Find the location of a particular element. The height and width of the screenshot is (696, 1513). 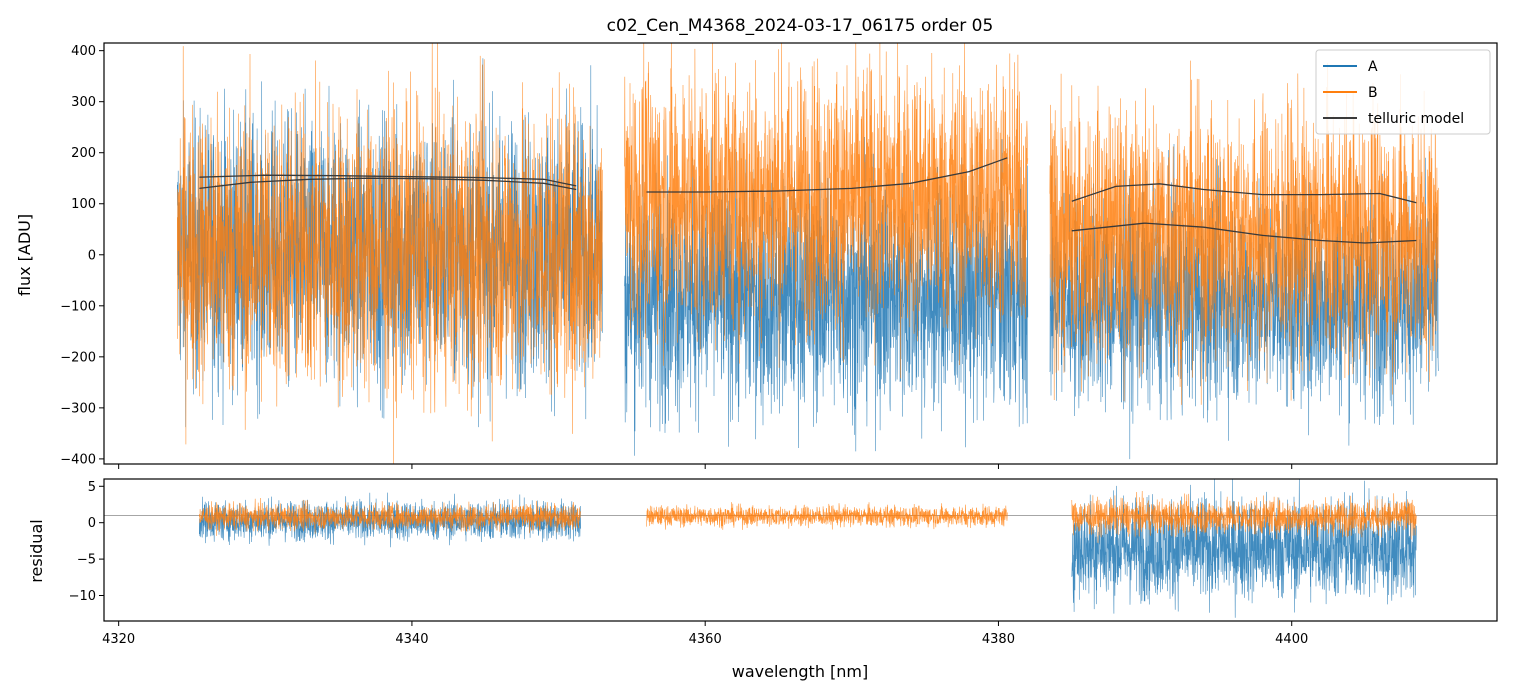

legend-label-A: A is located at coordinates (1373, 67).